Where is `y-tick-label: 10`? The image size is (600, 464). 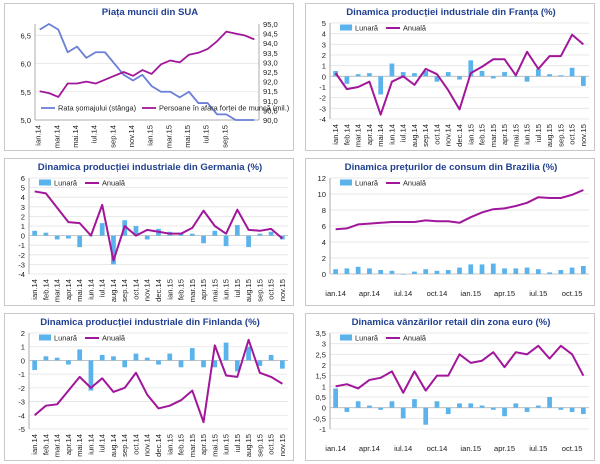 y-tick-label: 10 is located at coordinates (322, 194).